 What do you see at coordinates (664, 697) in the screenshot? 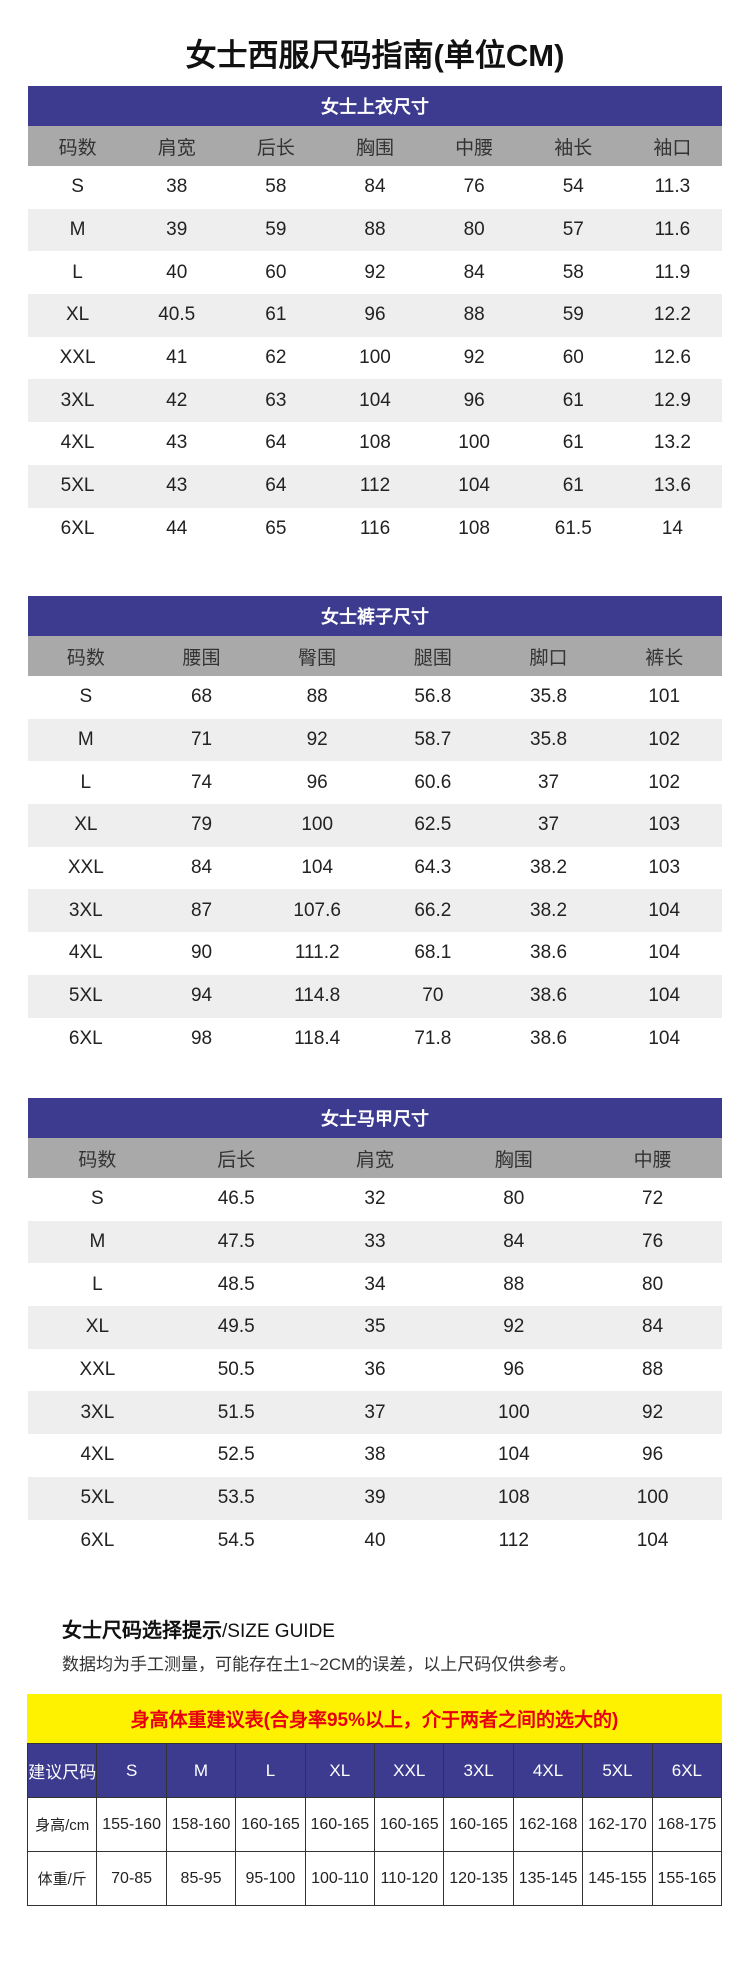
I see `table-cell: 101` at bounding box center [664, 697].